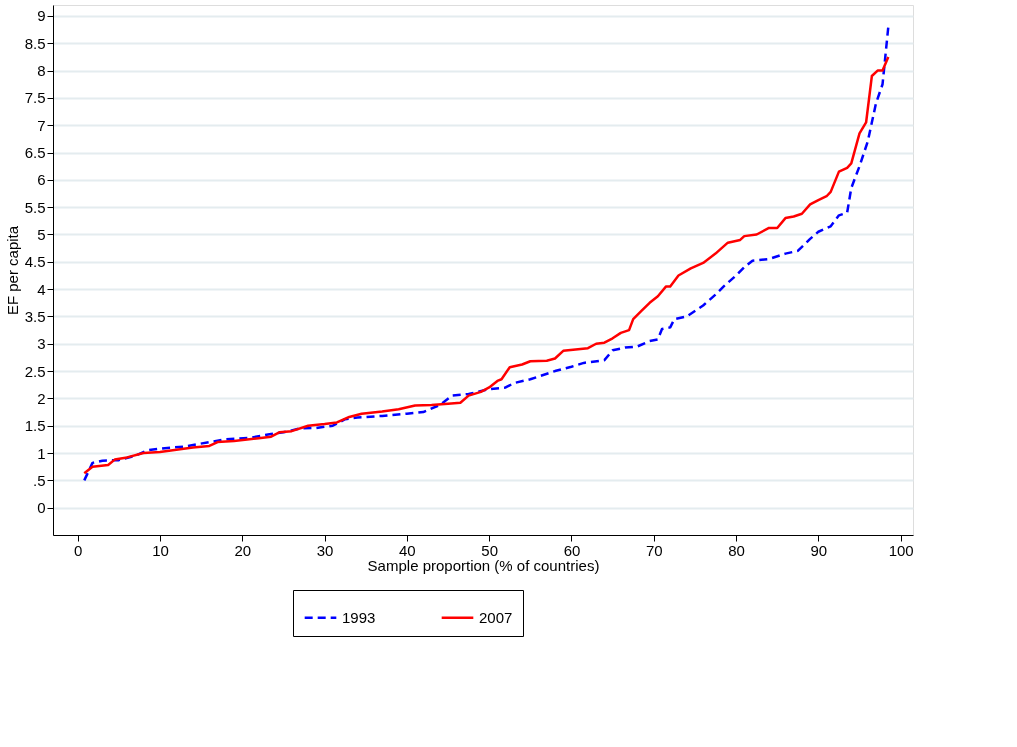 The width and height of the screenshot is (1017, 747). What do you see at coordinates (12, 270) in the screenshot?
I see `y-axis-title: EF per capita` at bounding box center [12, 270].